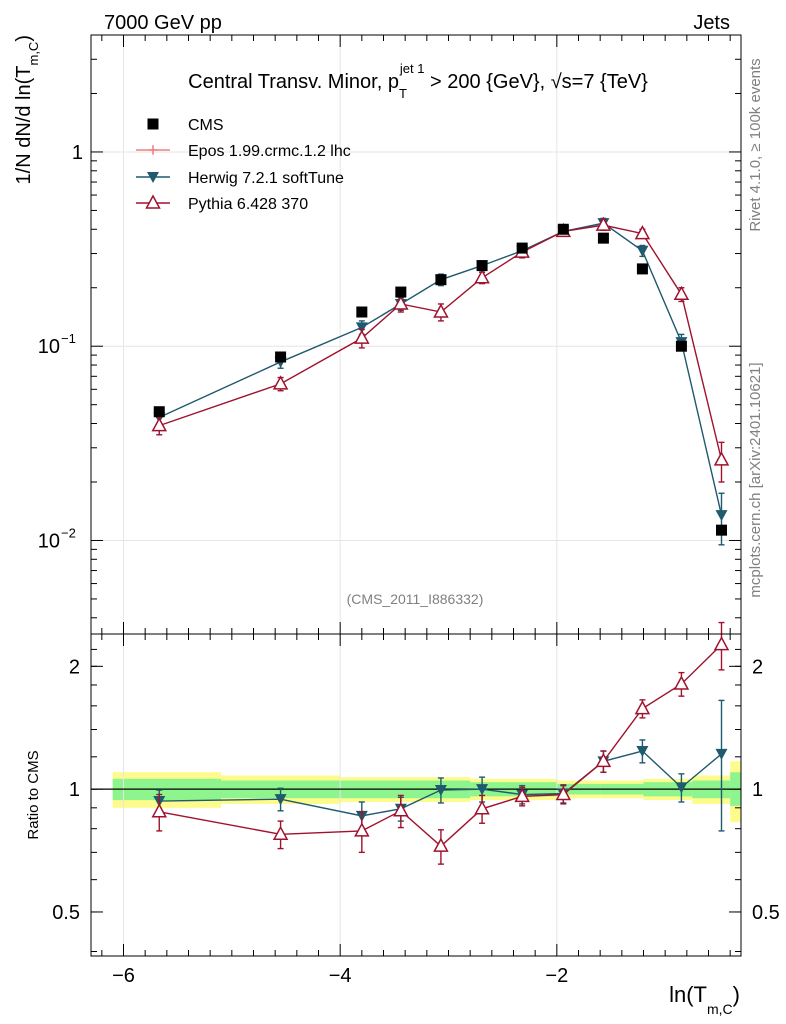  Describe the element at coordinates (269, 151) in the screenshot. I see `legend-label-epos: Epos 1.99.crmc.1.2 lhc` at that location.